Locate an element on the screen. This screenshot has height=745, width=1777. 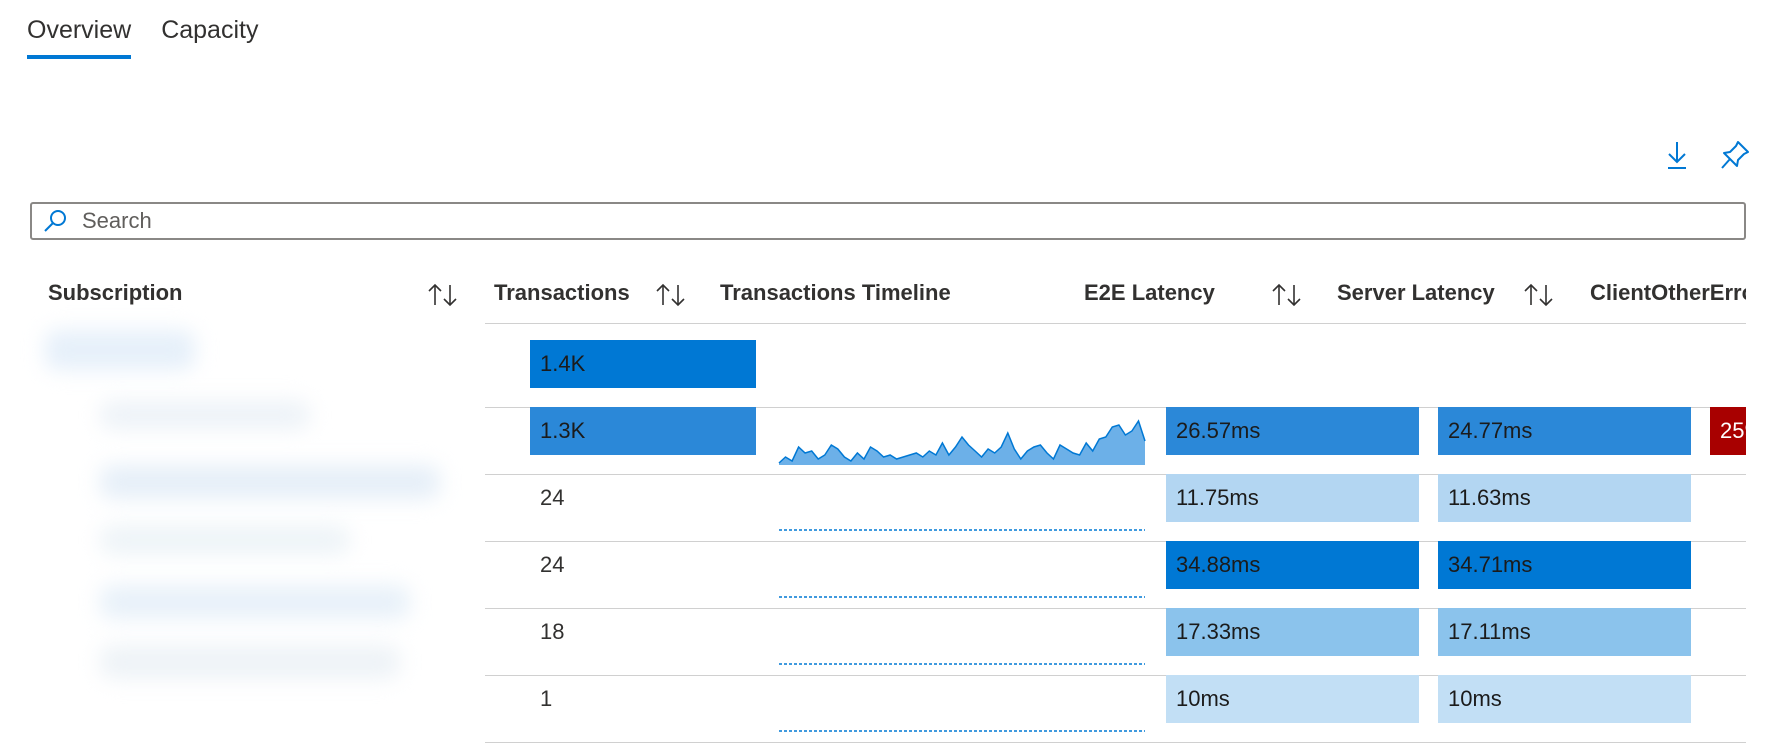
sort-icon-transactions is located at coordinates (671, 295).